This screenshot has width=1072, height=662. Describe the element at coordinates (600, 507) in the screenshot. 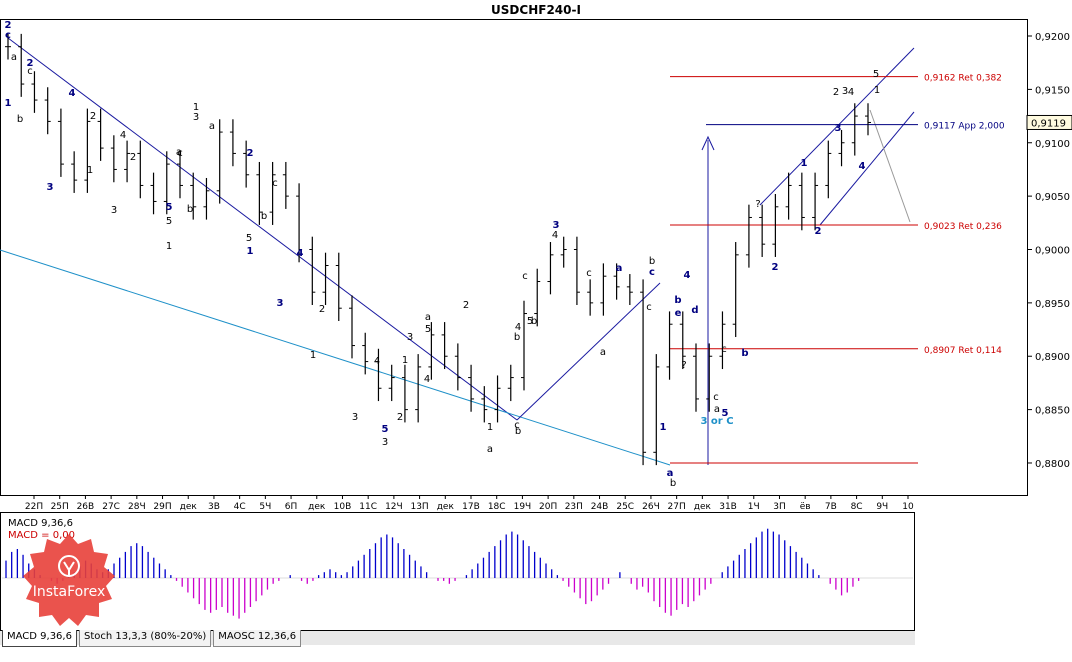

I see `x-tick-label: 24В` at that location.